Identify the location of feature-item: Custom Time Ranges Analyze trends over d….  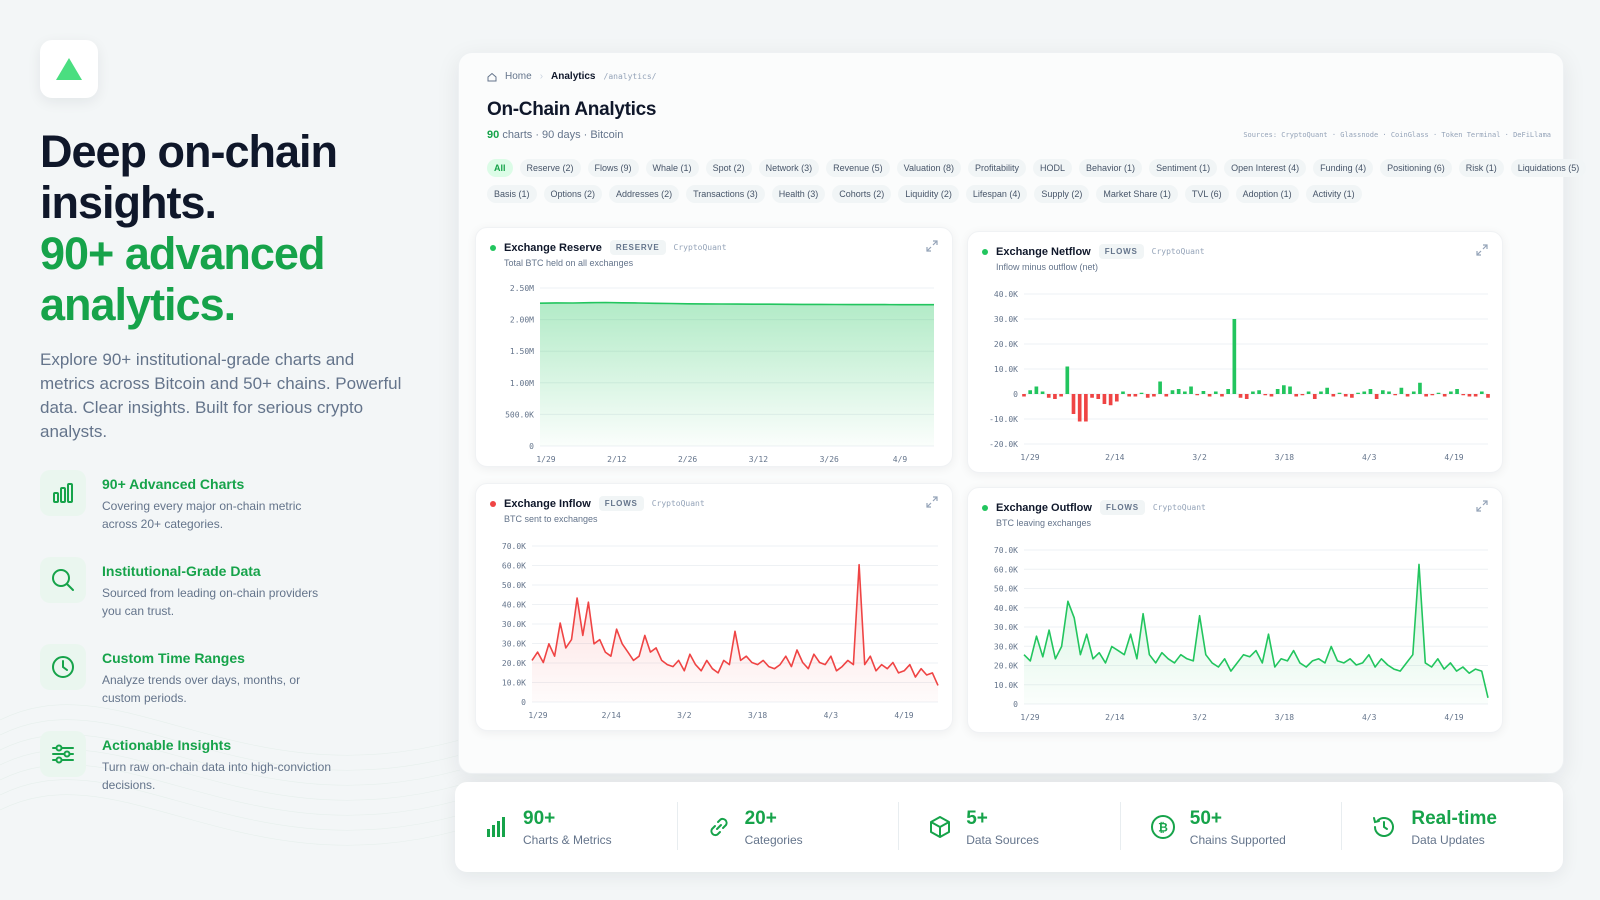
(225, 675).